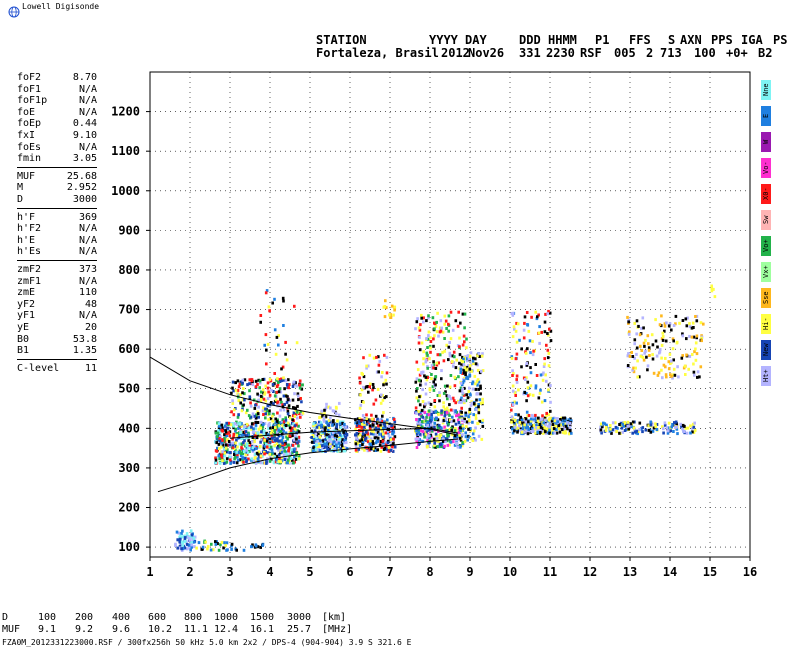  What do you see at coordinates (670, 572) in the screenshot?
I see `x-tick-label: 14` at bounding box center [670, 572].